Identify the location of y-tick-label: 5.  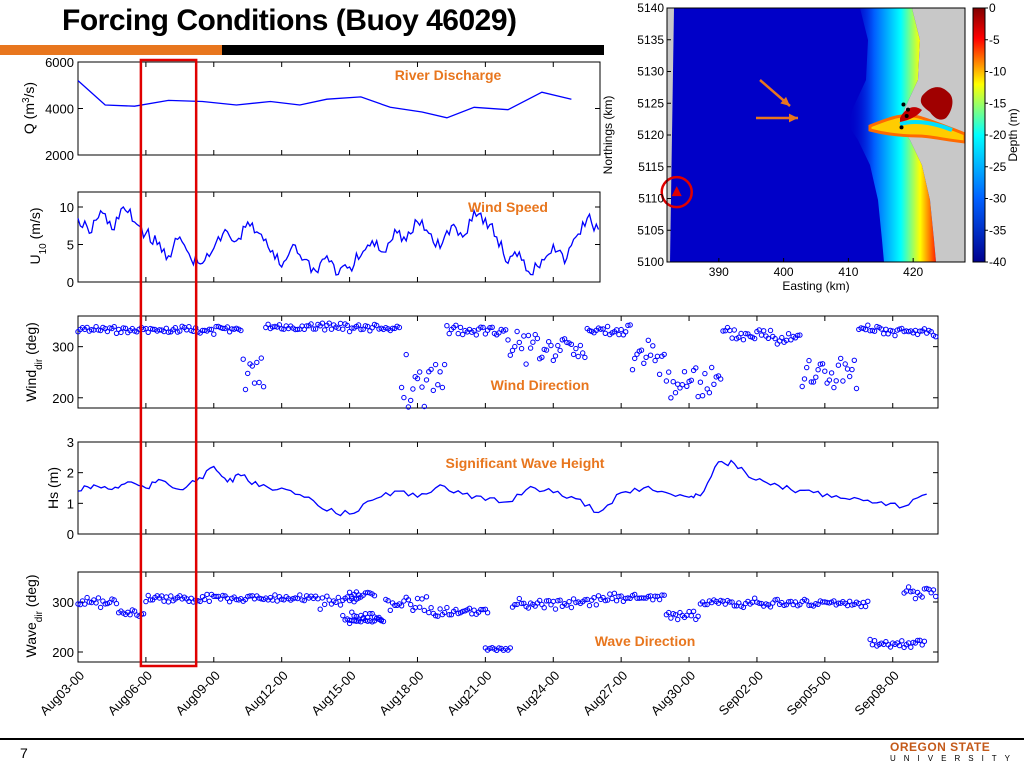
(70, 245).